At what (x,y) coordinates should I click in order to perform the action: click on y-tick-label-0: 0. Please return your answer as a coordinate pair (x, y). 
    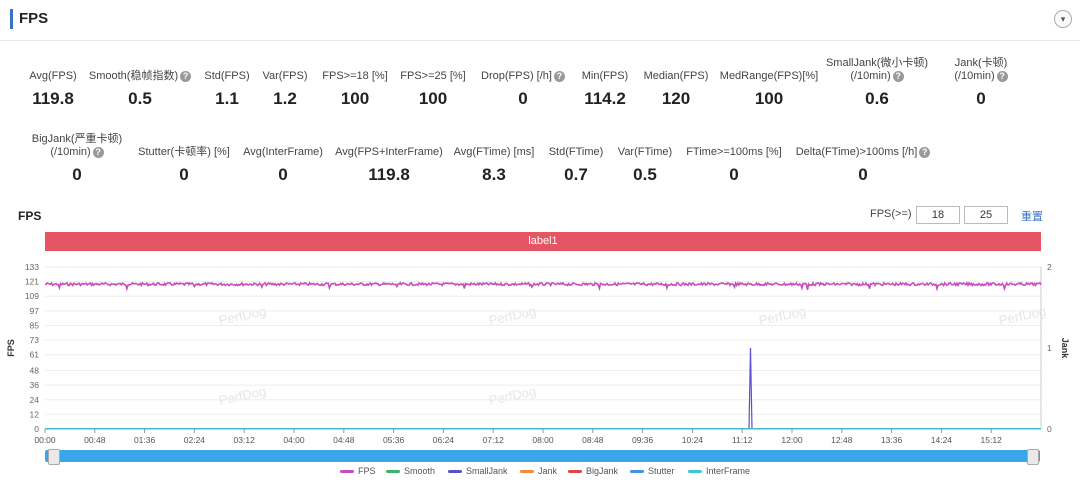
    Looking at the image, I should click on (36, 429).